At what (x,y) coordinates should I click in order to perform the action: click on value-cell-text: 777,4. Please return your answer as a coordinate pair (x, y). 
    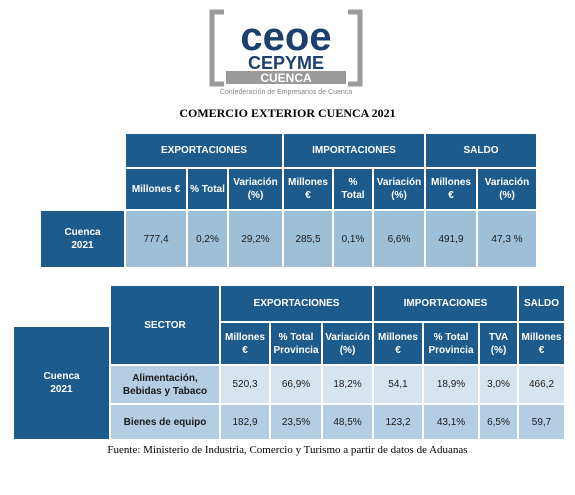
    Looking at the image, I should click on (156, 239).